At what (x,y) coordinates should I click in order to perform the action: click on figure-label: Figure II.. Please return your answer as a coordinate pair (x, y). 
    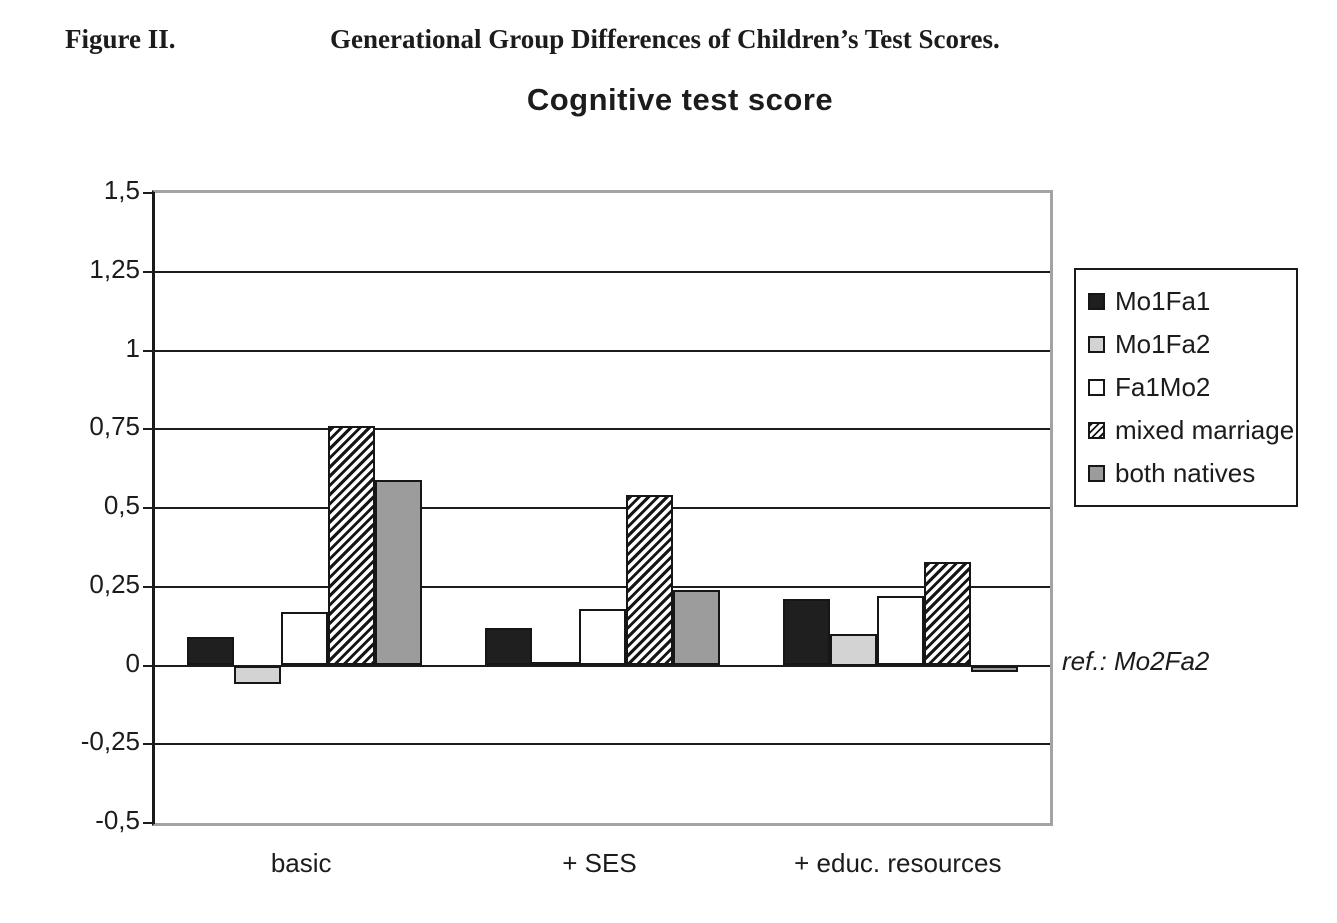
    Looking at the image, I should click on (120, 39).